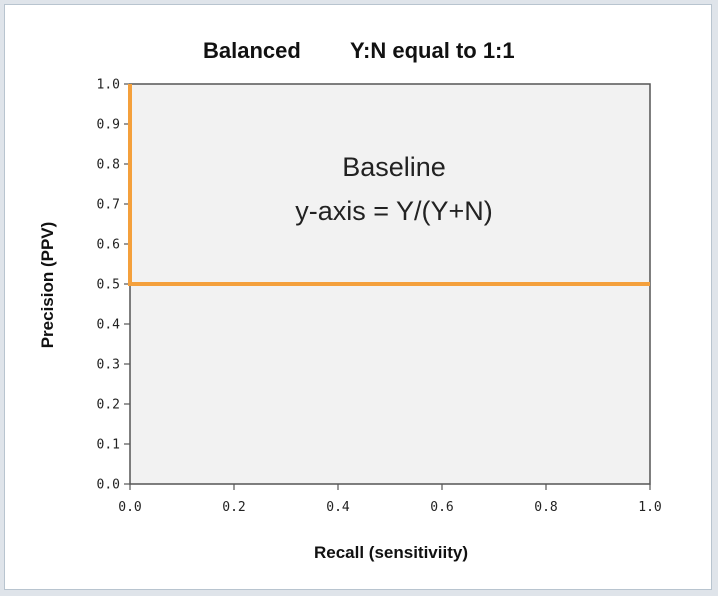 This screenshot has height=596, width=718. I want to click on chart-title-ratio: Y:N equal to 1:1, so click(432, 50).